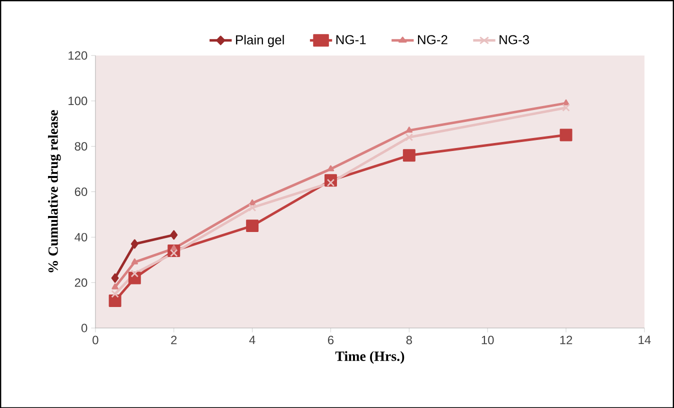 This screenshot has height=408, width=674. I want to click on y-tick-label: 100, so click(78, 100).